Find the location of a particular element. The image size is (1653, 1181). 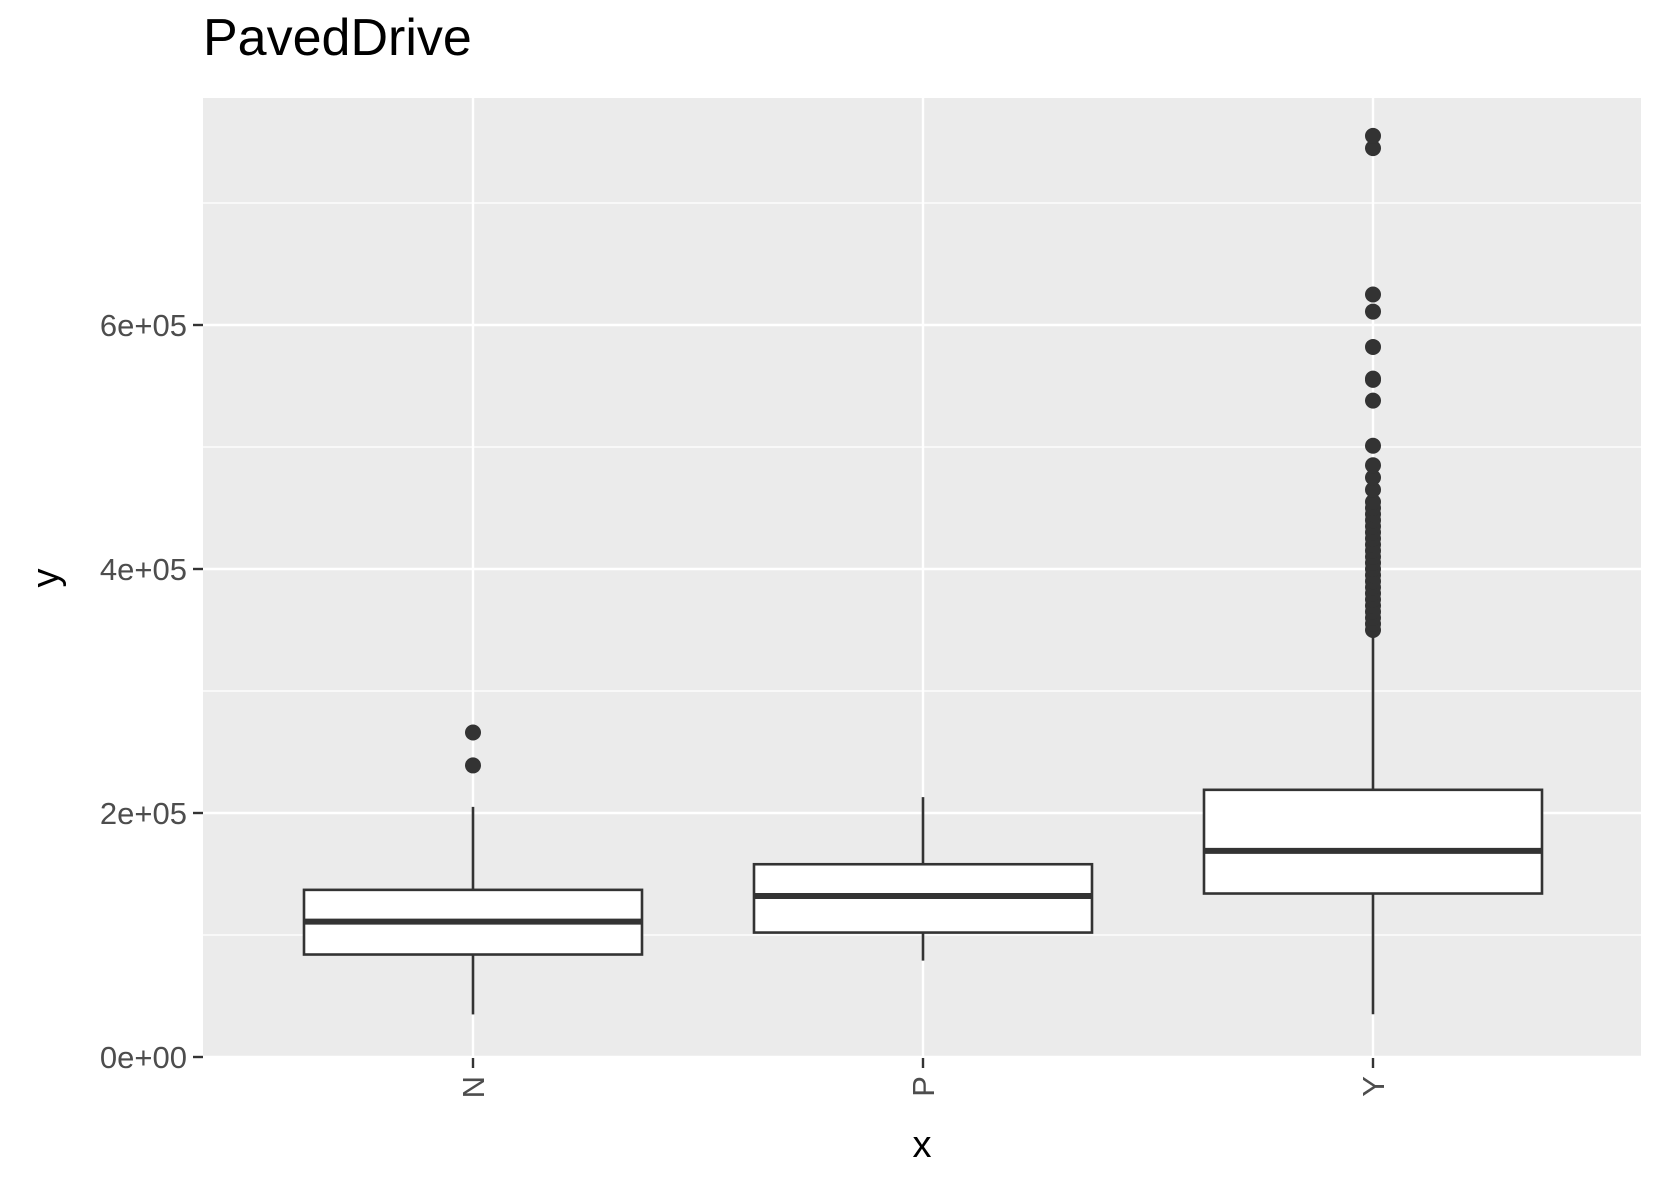

box-n is located at coordinates (473, 869).